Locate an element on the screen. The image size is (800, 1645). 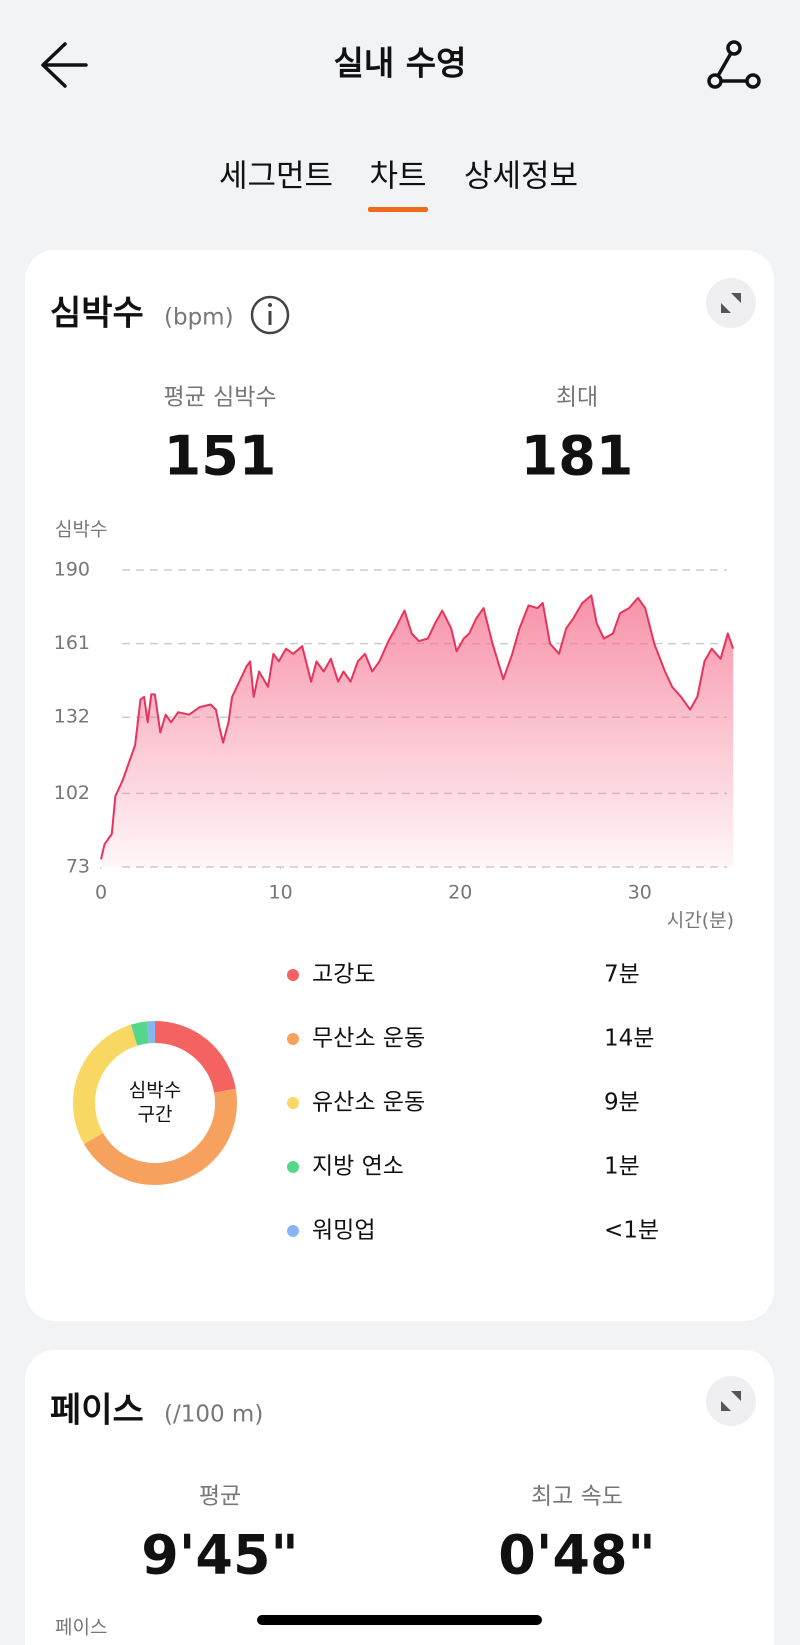
y-tick-label: 161 is located at coordinates (72, 643).